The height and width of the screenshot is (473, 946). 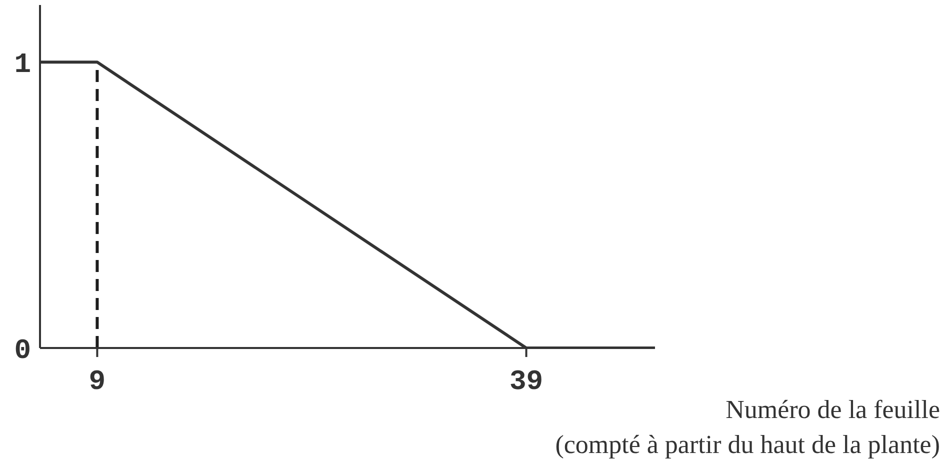 What do you see at coordinates (526, 382) in the screenshot?
I see `x-tick-label: 39` at bounding box center [526, 382].